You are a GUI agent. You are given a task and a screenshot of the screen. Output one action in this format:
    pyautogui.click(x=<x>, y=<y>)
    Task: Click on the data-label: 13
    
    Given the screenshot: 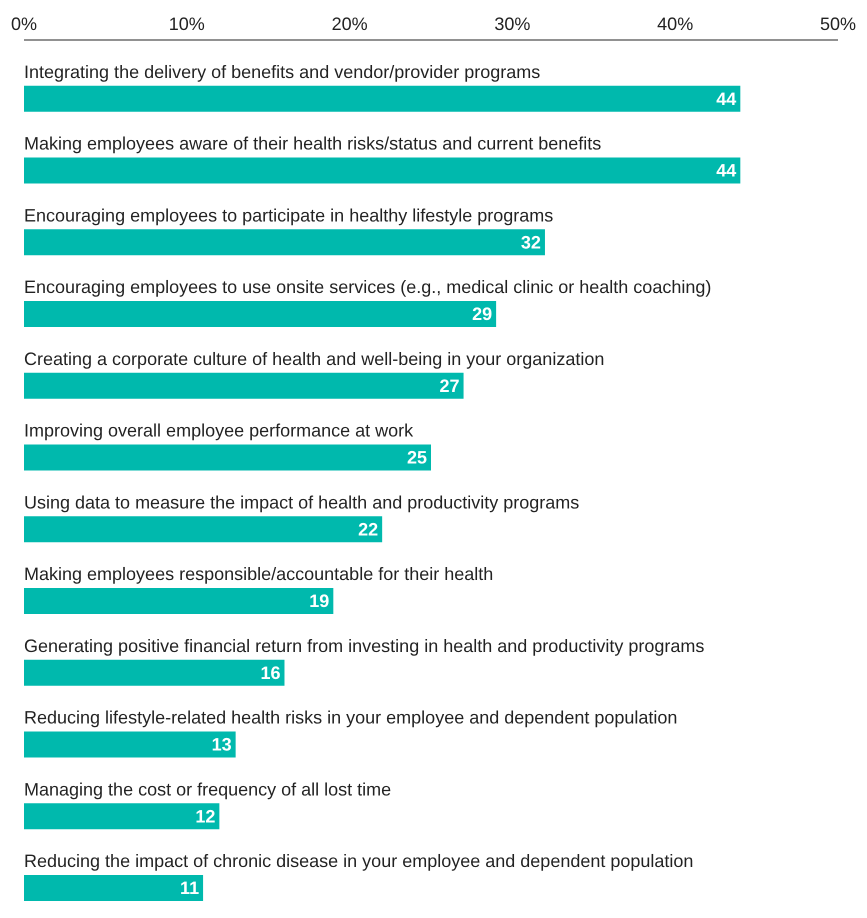 What is the action you would take?
    pyautogui.click(x=222, y=744)
    